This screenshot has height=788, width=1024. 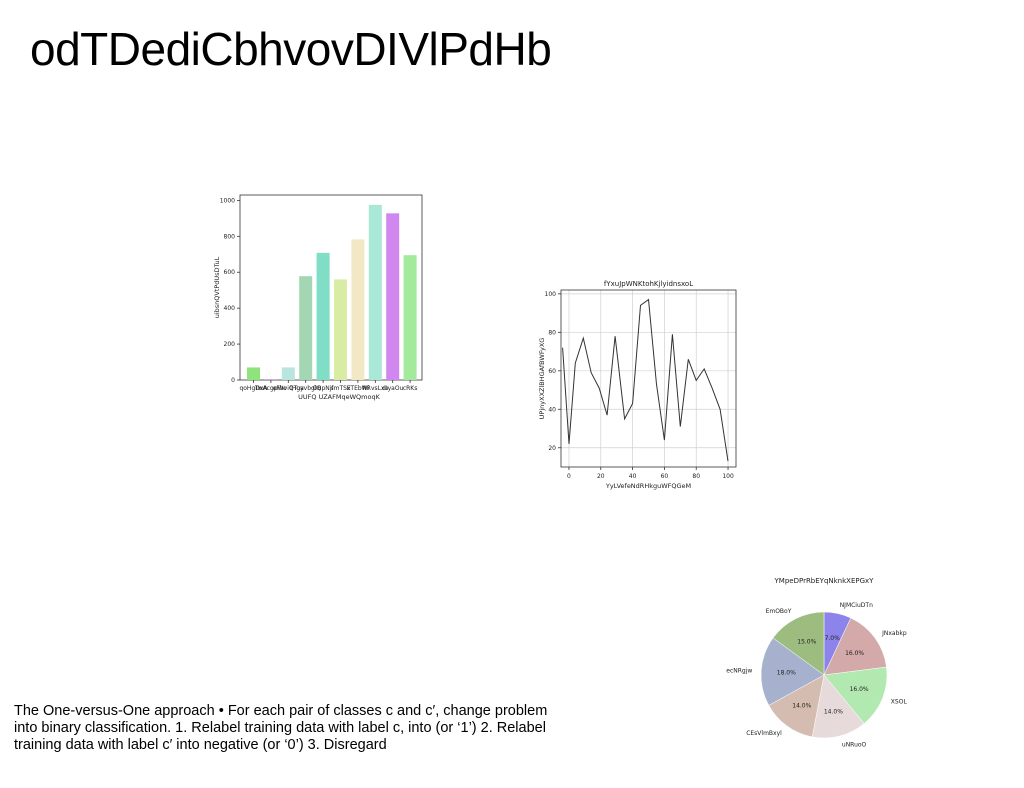 What do you see at coordinates (764, 733) in the screenshot?
I see `pie-slice-label: CEsVlmBxyl` at bounding box center [764, 733].